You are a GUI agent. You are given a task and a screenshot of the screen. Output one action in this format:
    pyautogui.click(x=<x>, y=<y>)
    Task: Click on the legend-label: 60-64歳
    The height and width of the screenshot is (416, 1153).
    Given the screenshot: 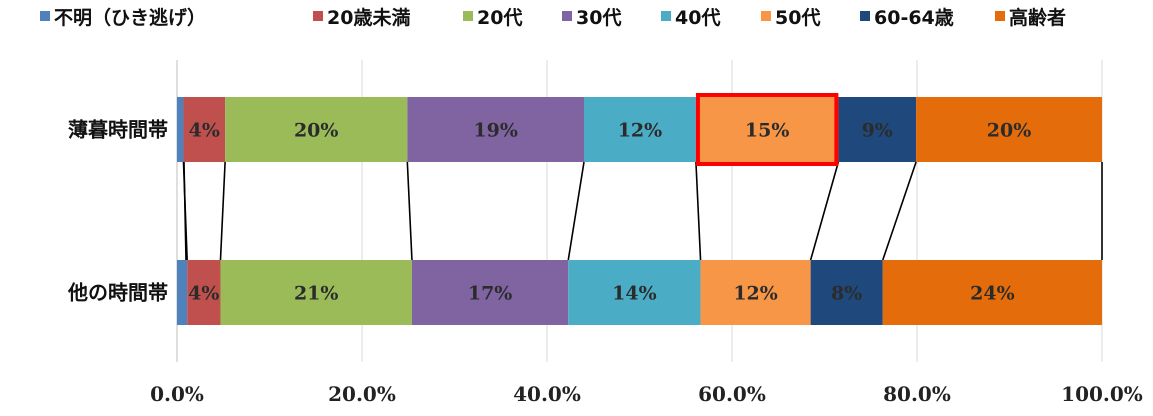 What is the action you would take?
    pyautogui.click(x=914, y=18)
    